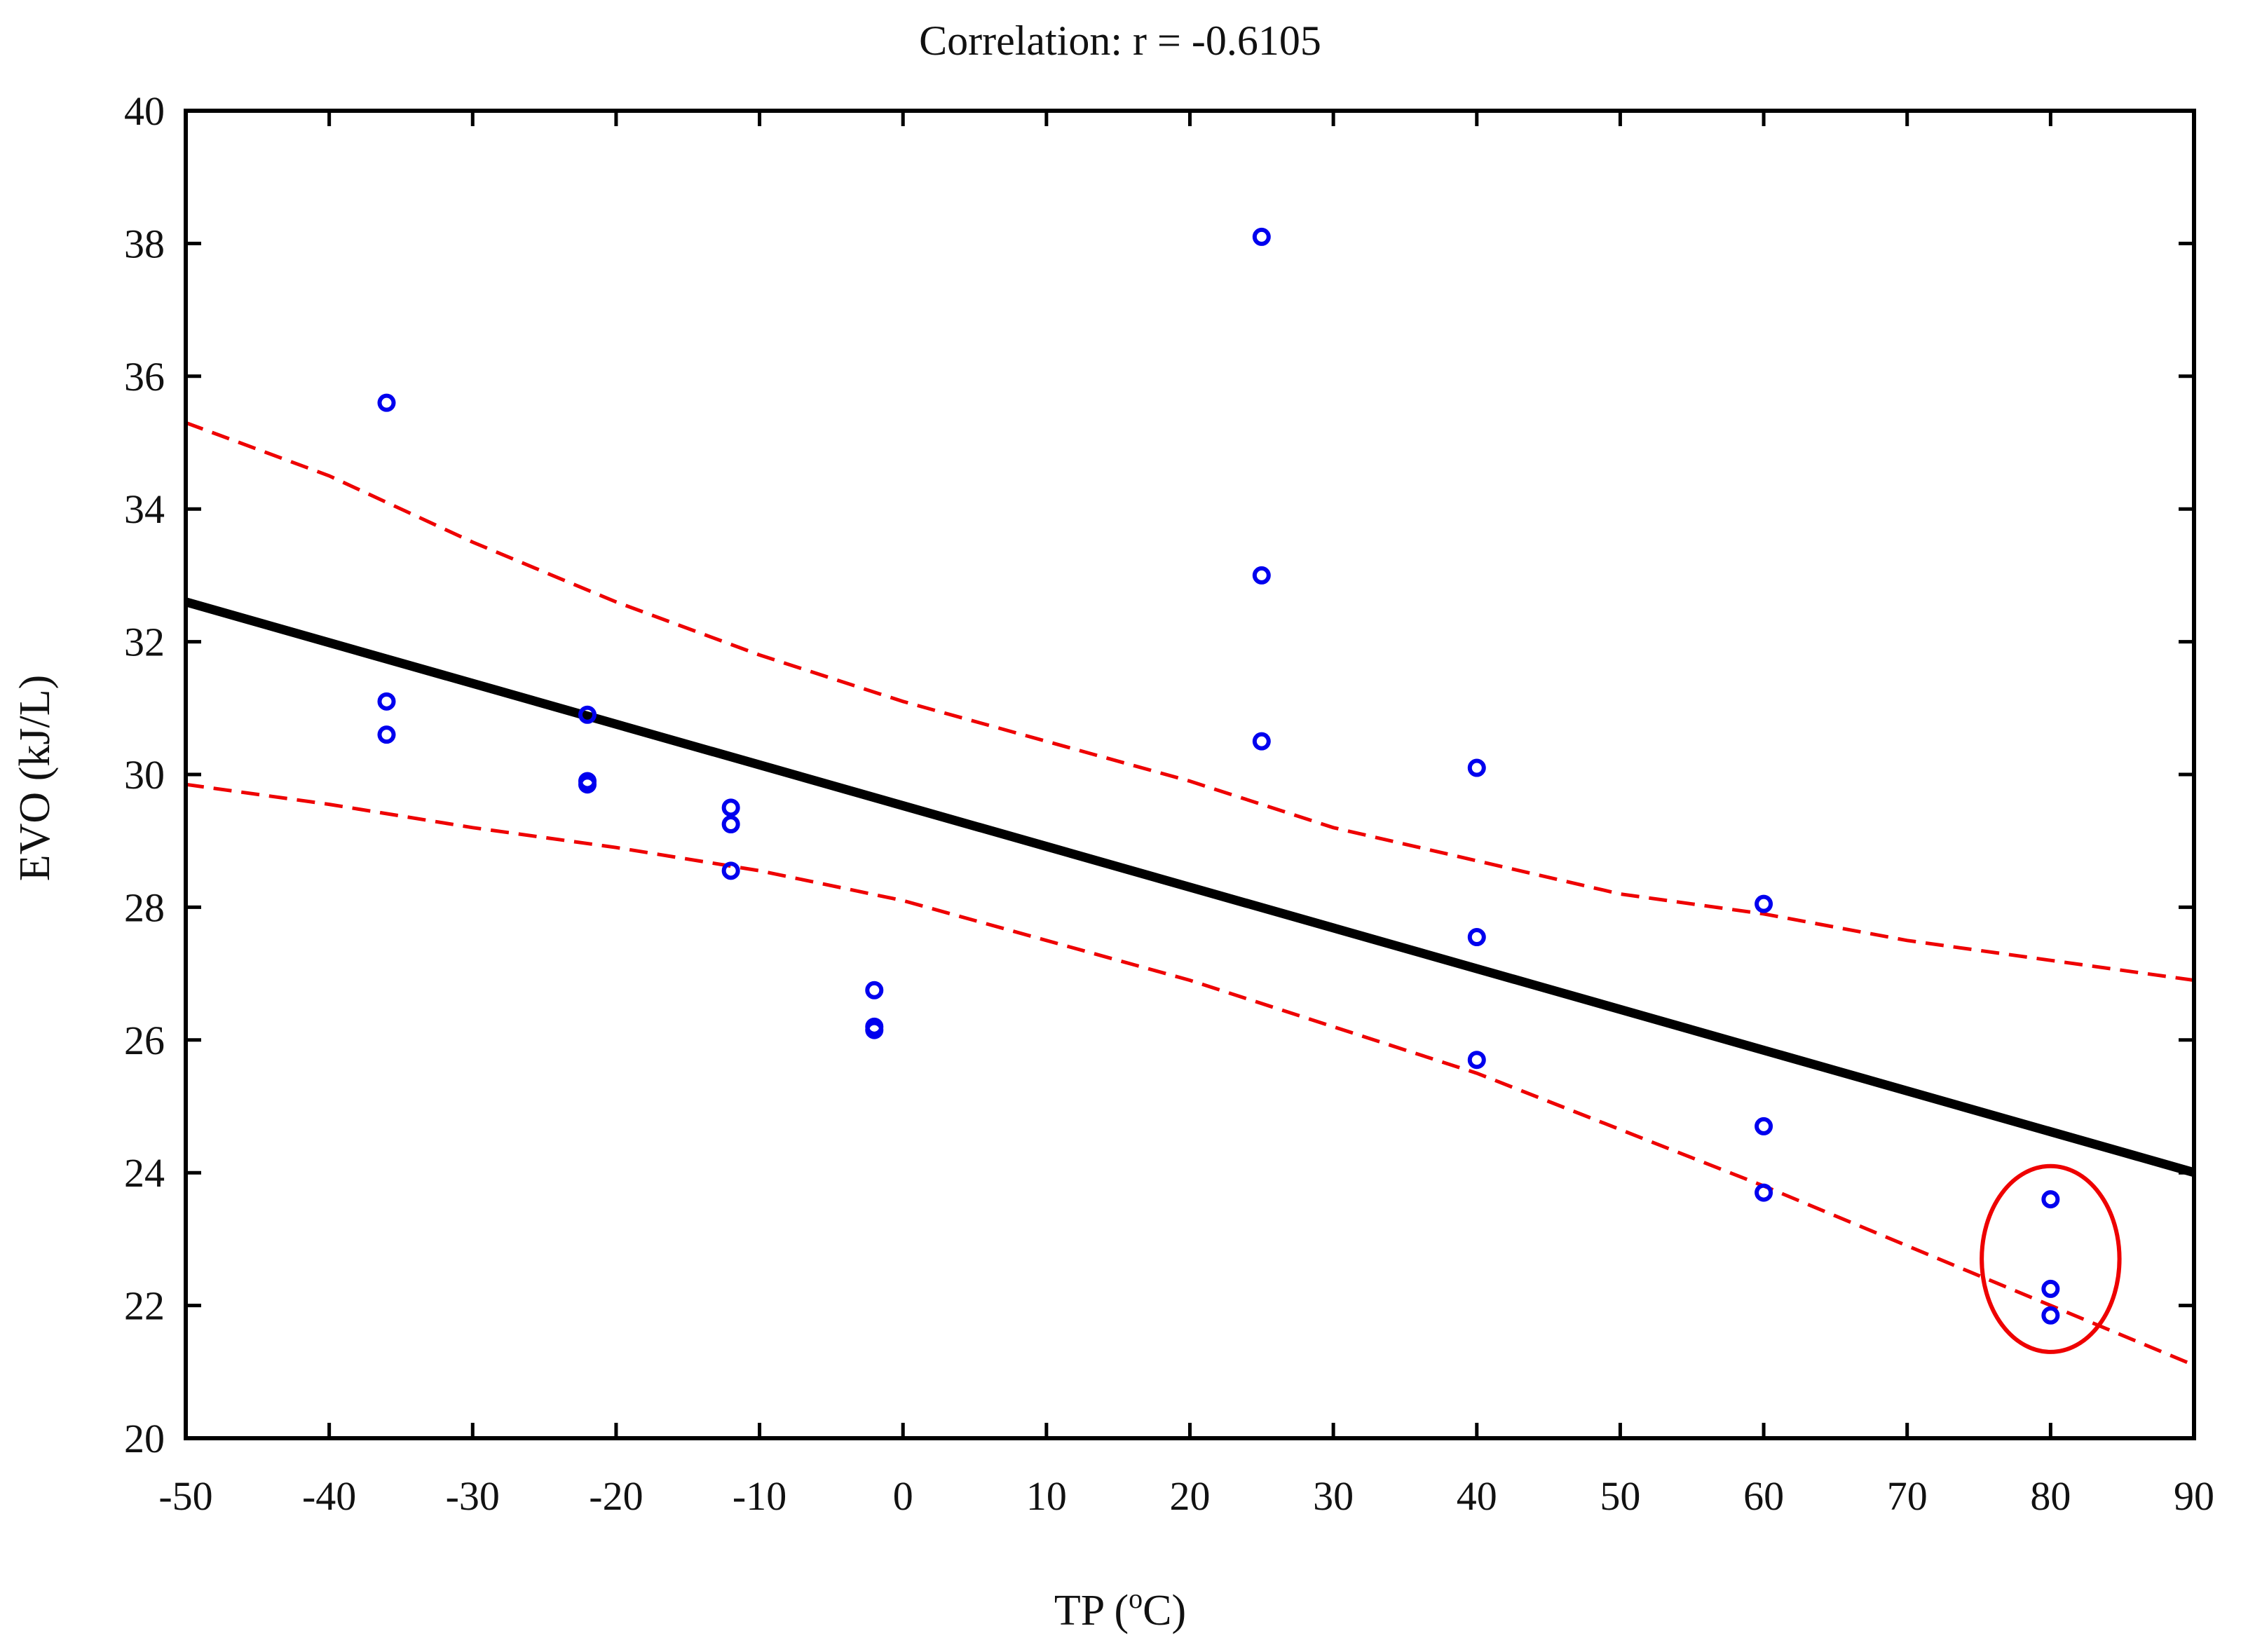 This screenshot has height=1652, width=2241. Describe the element at coordinates (144, 1173) in the screenshot. I see `y-tick-label: 24` at that location.